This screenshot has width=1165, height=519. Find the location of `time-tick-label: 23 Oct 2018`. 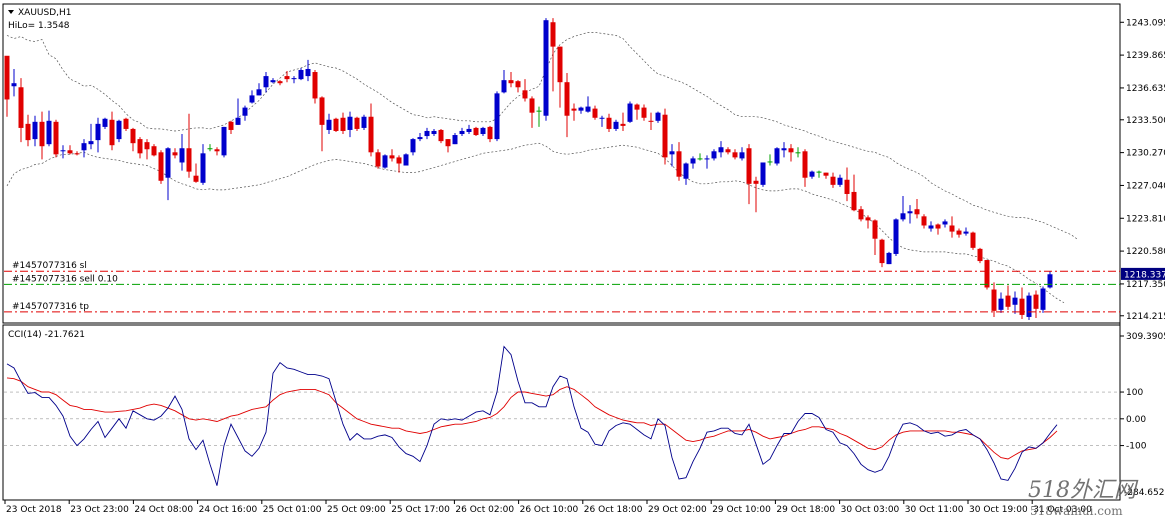

time-tick-label: 23 Oct 2018 is located at coordinates (34, 510).